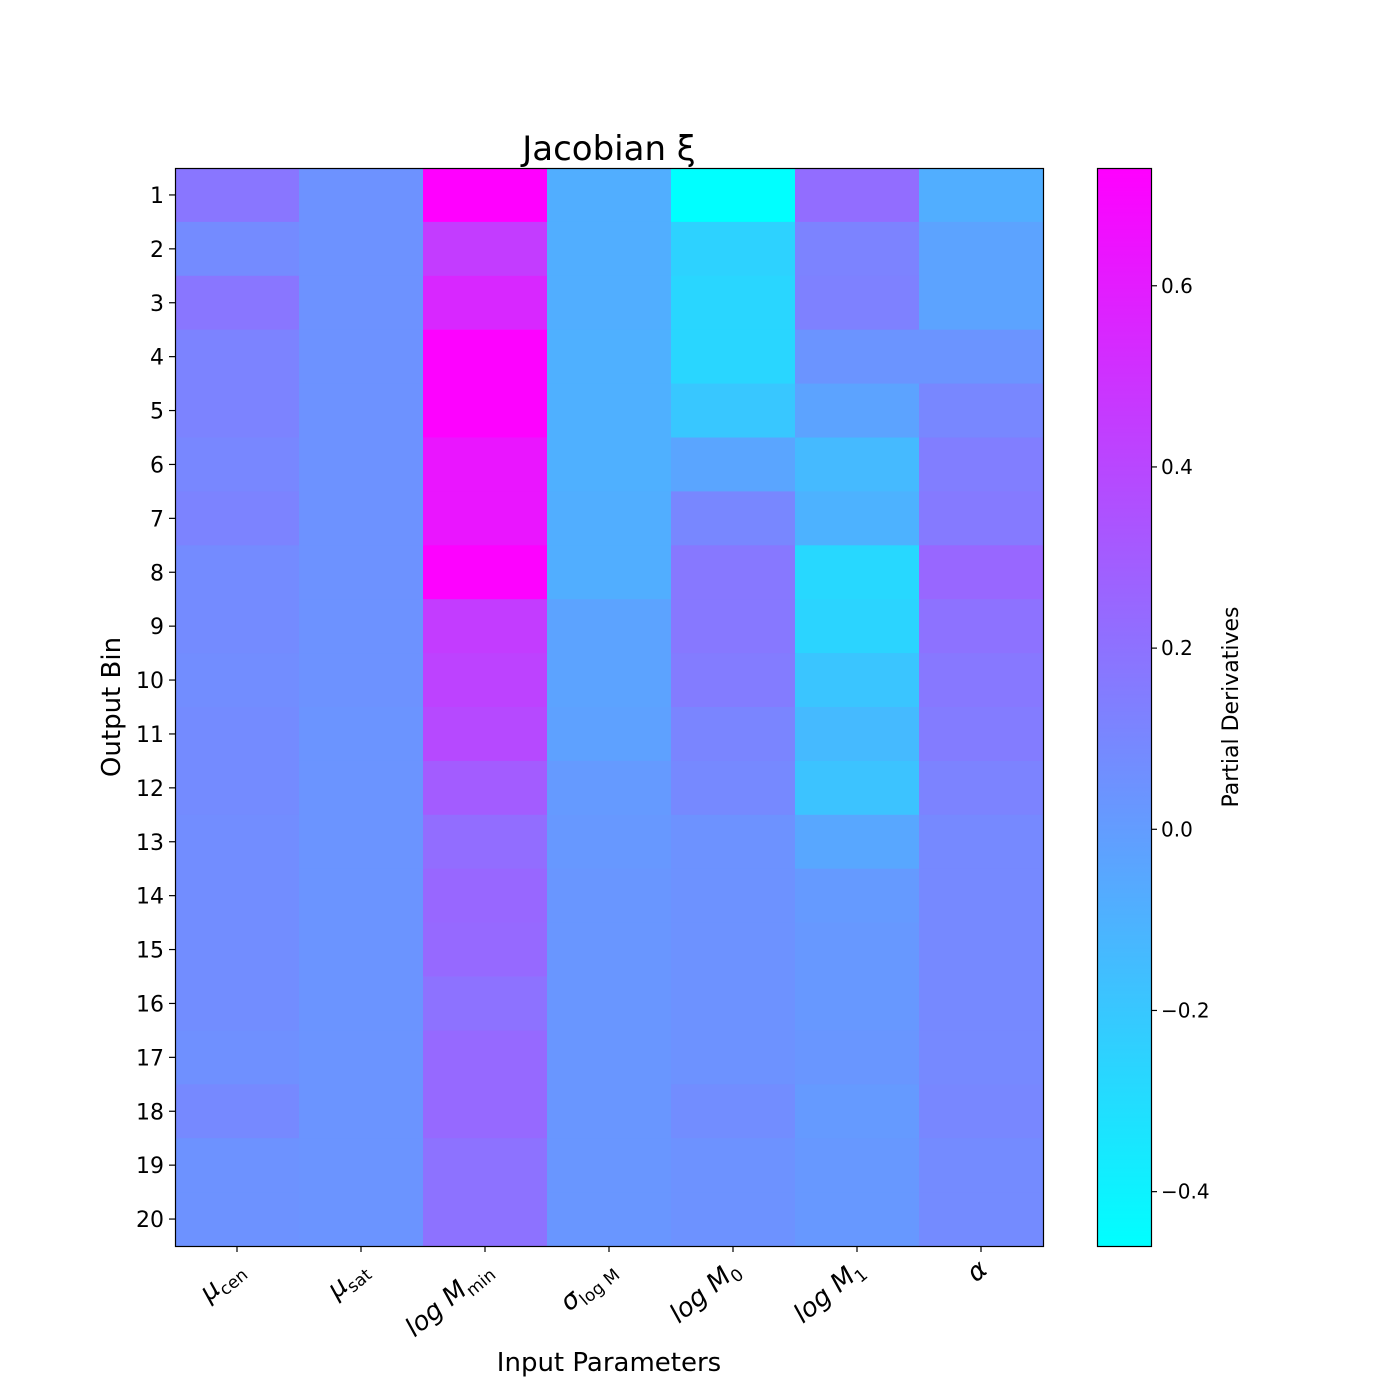  I want to click on colorbar-tick-label: −0.2, so click(1185, 1010).